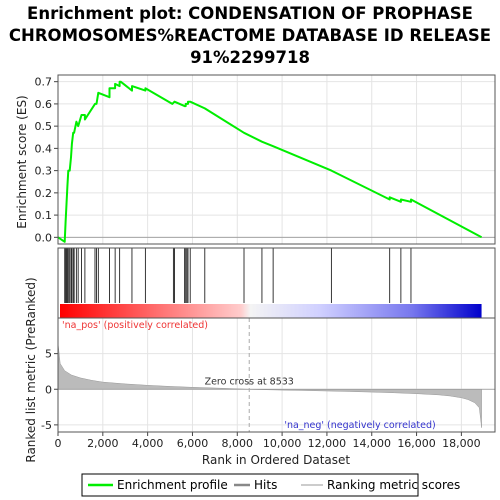 The image size is (500, 500). Describe the element at coordinates (44, 193) in the screenshot. I see `es-y-tick-label: 0.2` at that location.